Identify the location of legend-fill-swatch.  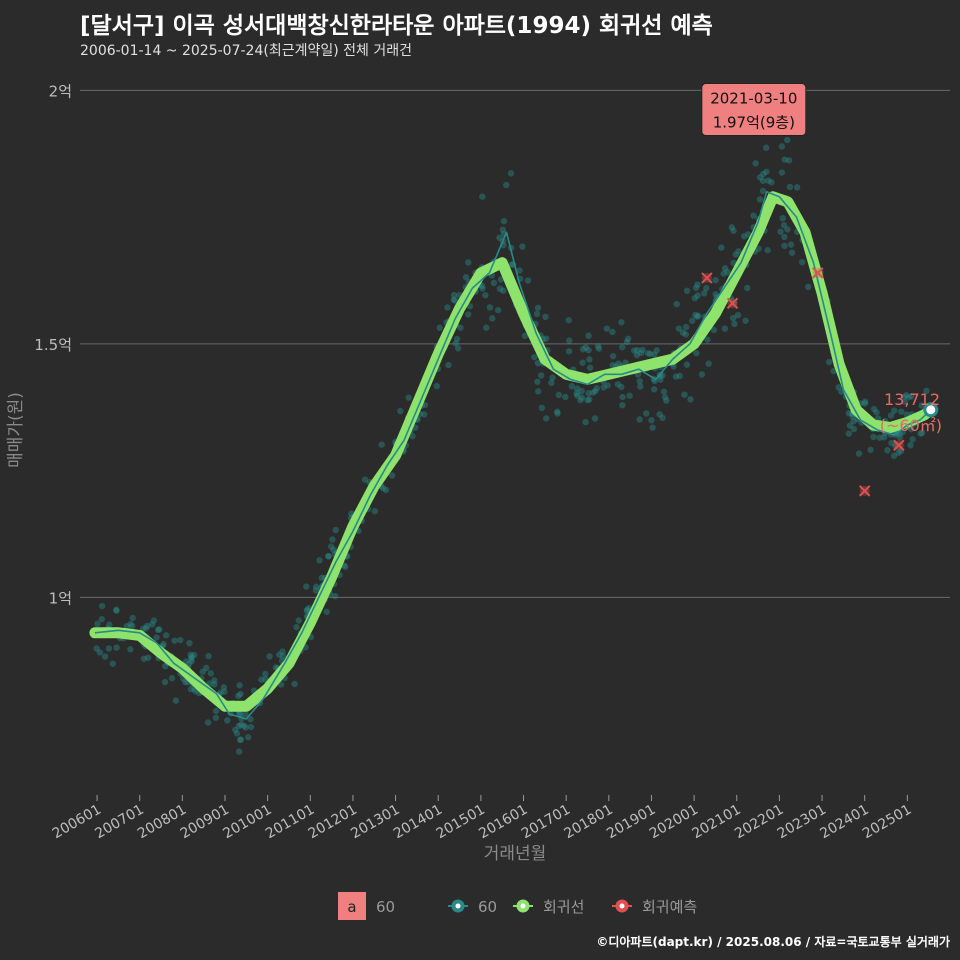
(352, 906).